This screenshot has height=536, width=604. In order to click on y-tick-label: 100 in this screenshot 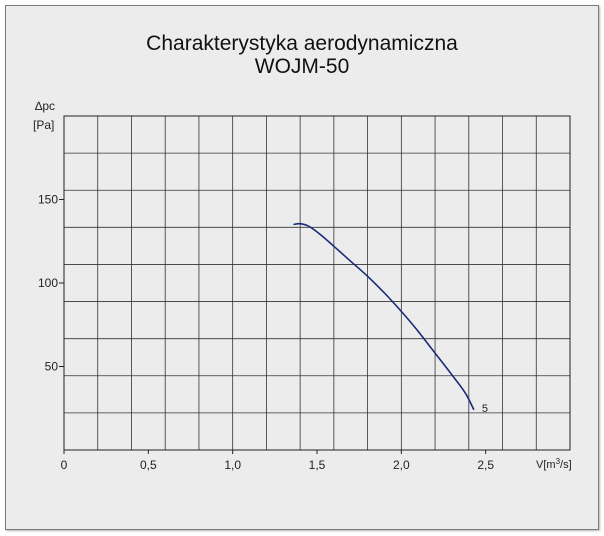, I will do `click(48, 283)`.